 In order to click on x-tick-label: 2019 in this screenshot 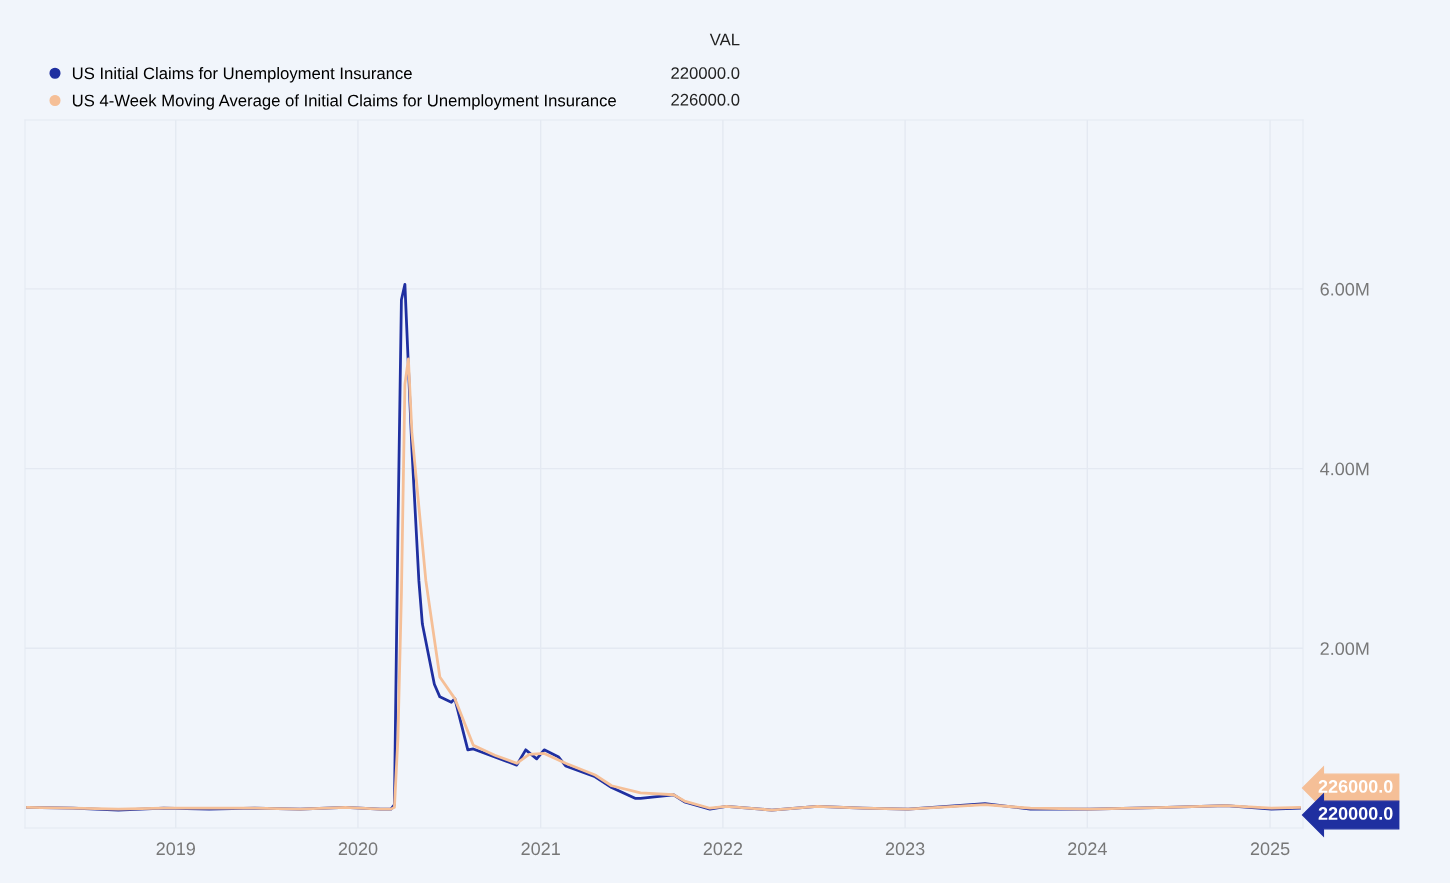, I will do `click(175, 849)`.